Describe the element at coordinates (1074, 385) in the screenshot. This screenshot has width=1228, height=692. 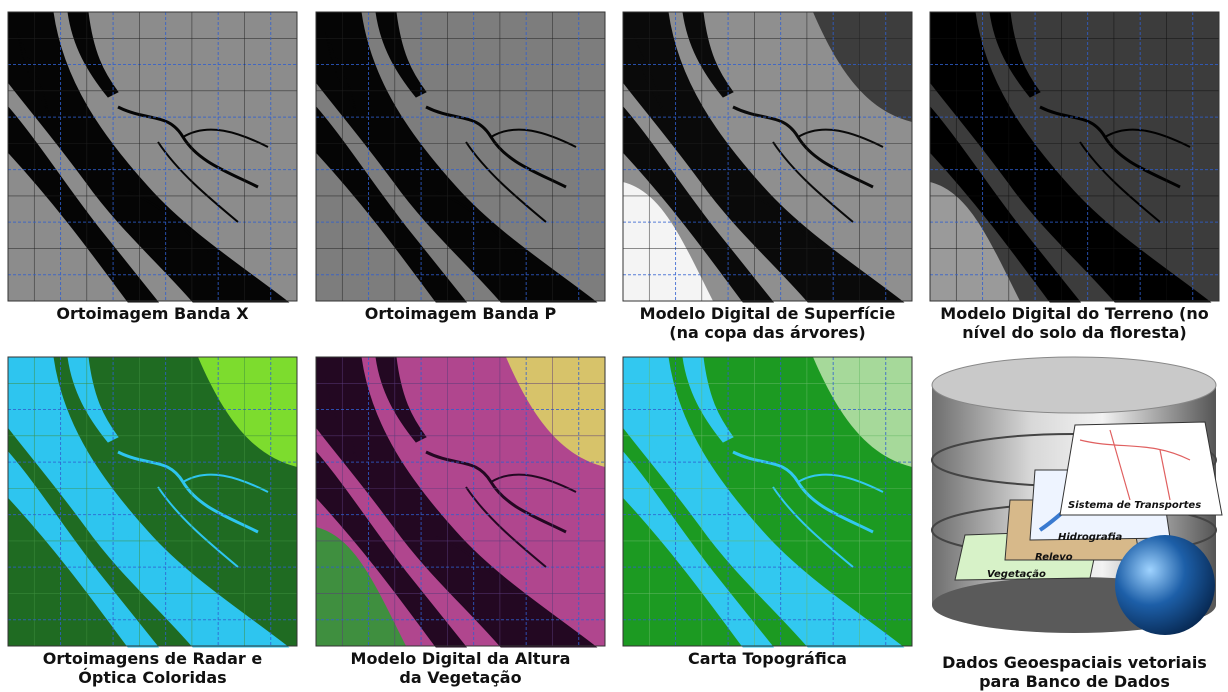
I see `cylinder-top` at that location.